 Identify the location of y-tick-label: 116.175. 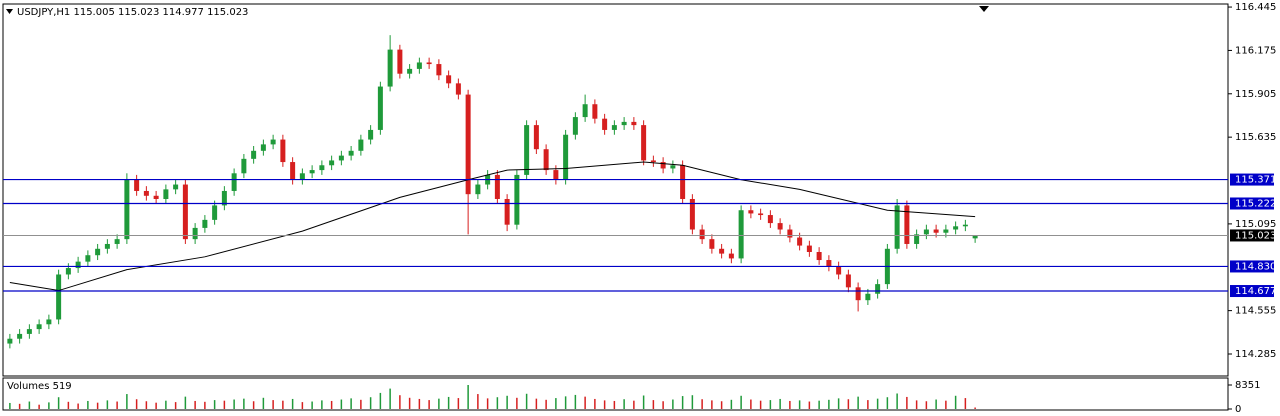
(1255, 50).